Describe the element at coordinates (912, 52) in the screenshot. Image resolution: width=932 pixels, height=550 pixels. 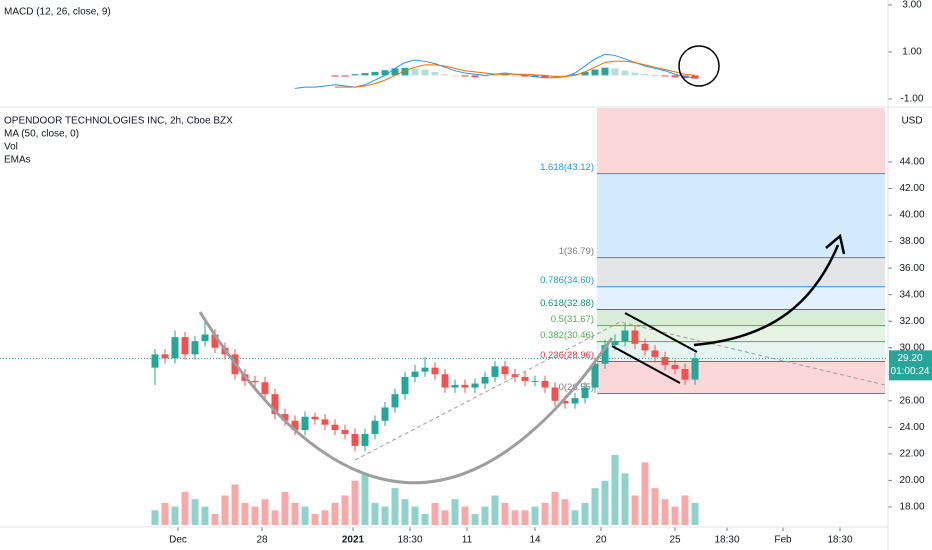
I see `y-tick-label: 1.00` at that location.